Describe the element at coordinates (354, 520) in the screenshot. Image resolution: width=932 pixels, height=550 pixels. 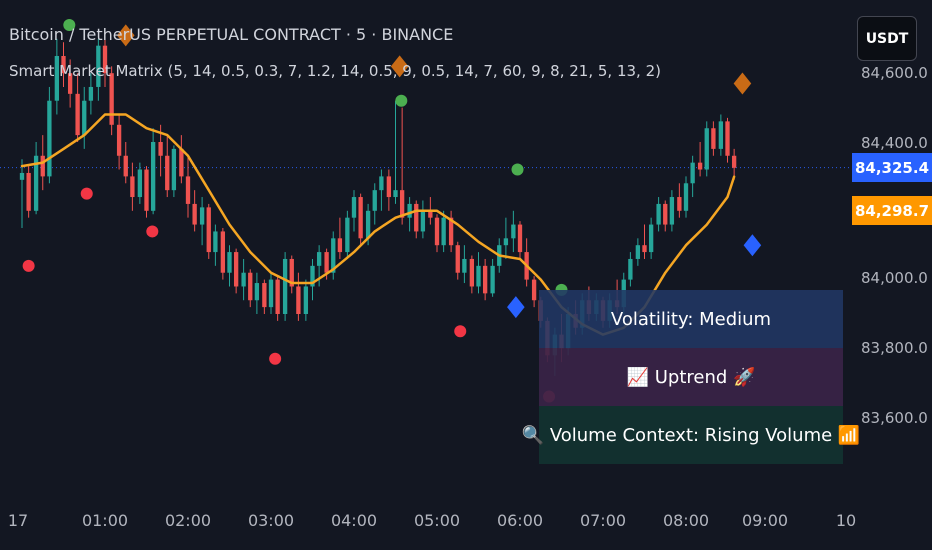
I see `time-tick-label: 04:00` at that location.